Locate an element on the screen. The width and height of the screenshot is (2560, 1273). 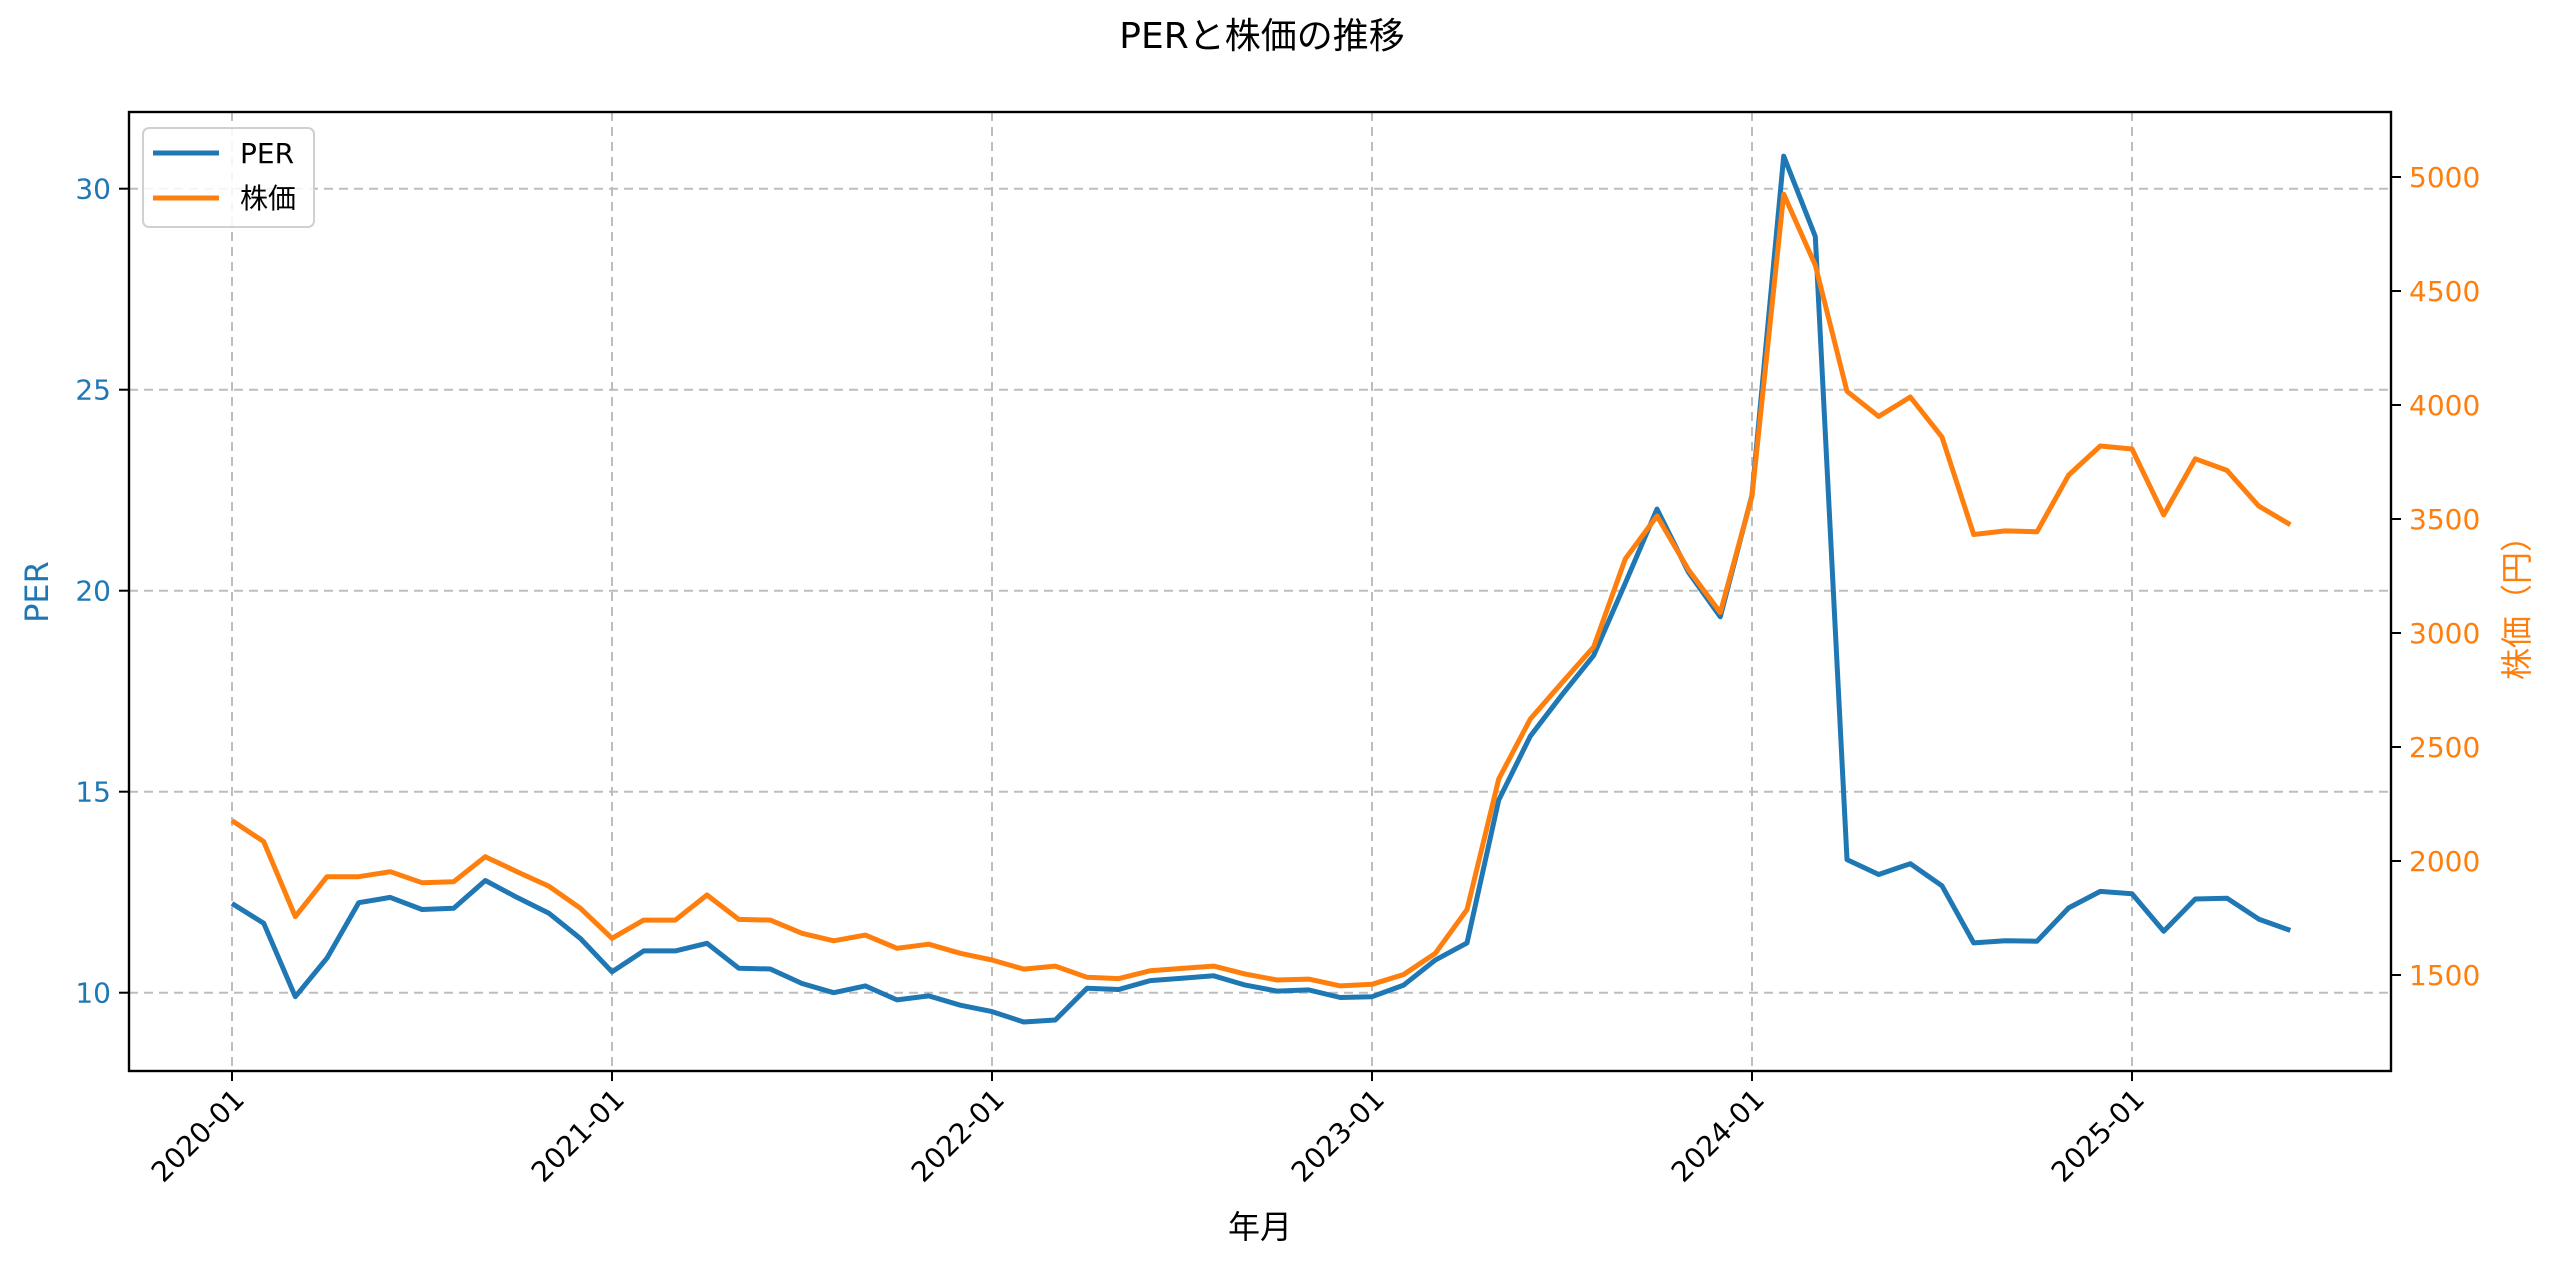
y-right-tick-label: 2500 is located at coordinates (2444, 747).